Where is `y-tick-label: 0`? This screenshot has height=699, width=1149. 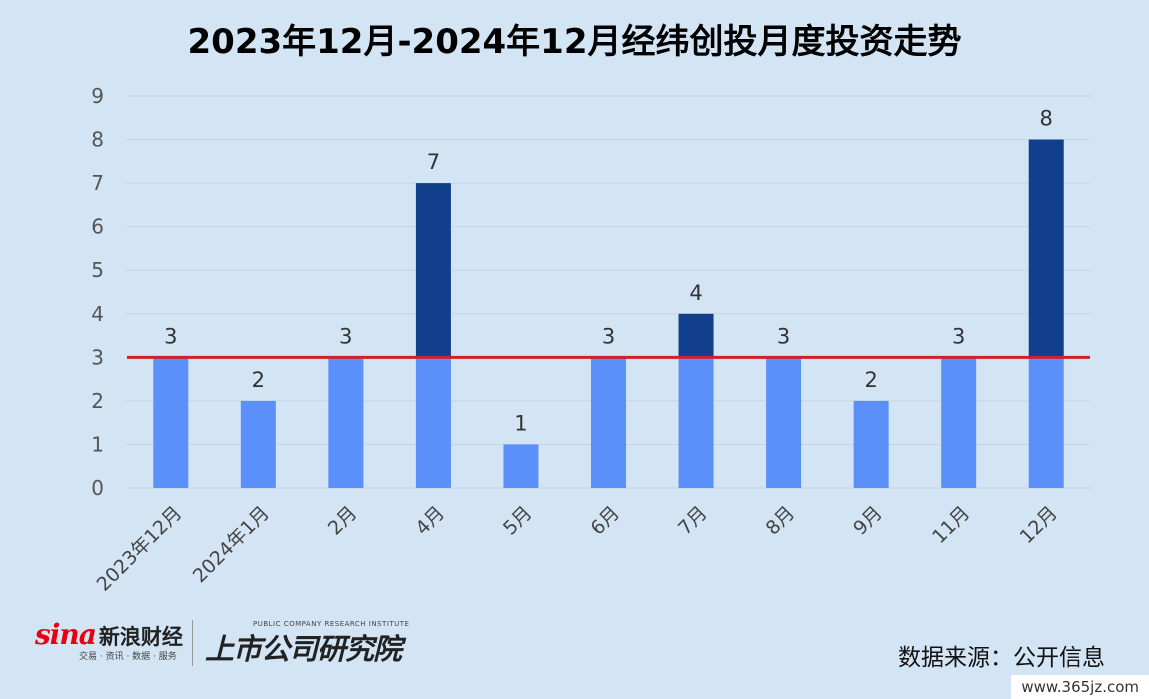 y-tick-label: 0 is located at coordinates (97, 488).